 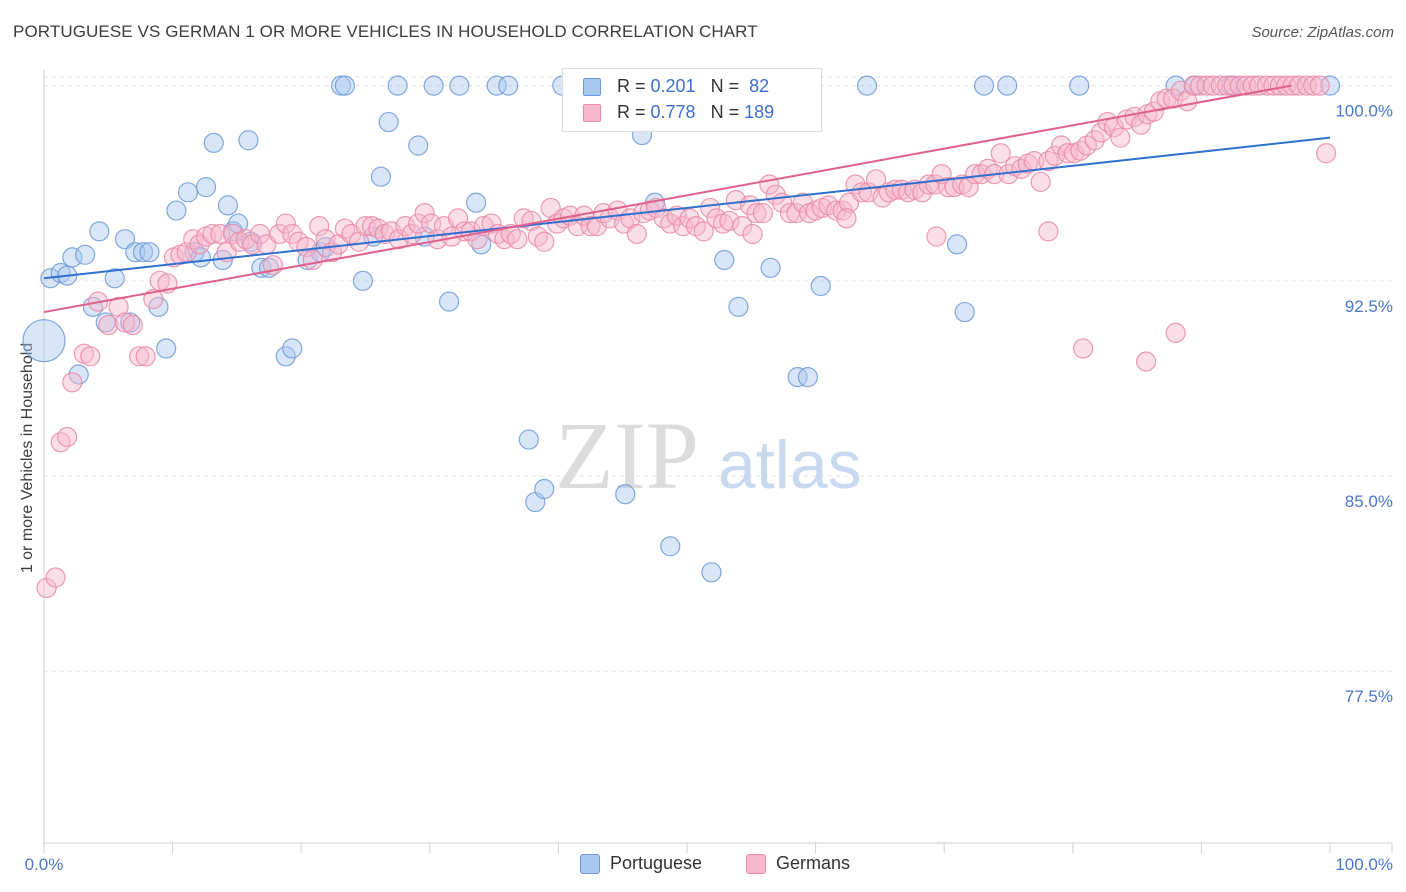 I want to click on watermark-atlas: atlas, so click(x=790, y=465).